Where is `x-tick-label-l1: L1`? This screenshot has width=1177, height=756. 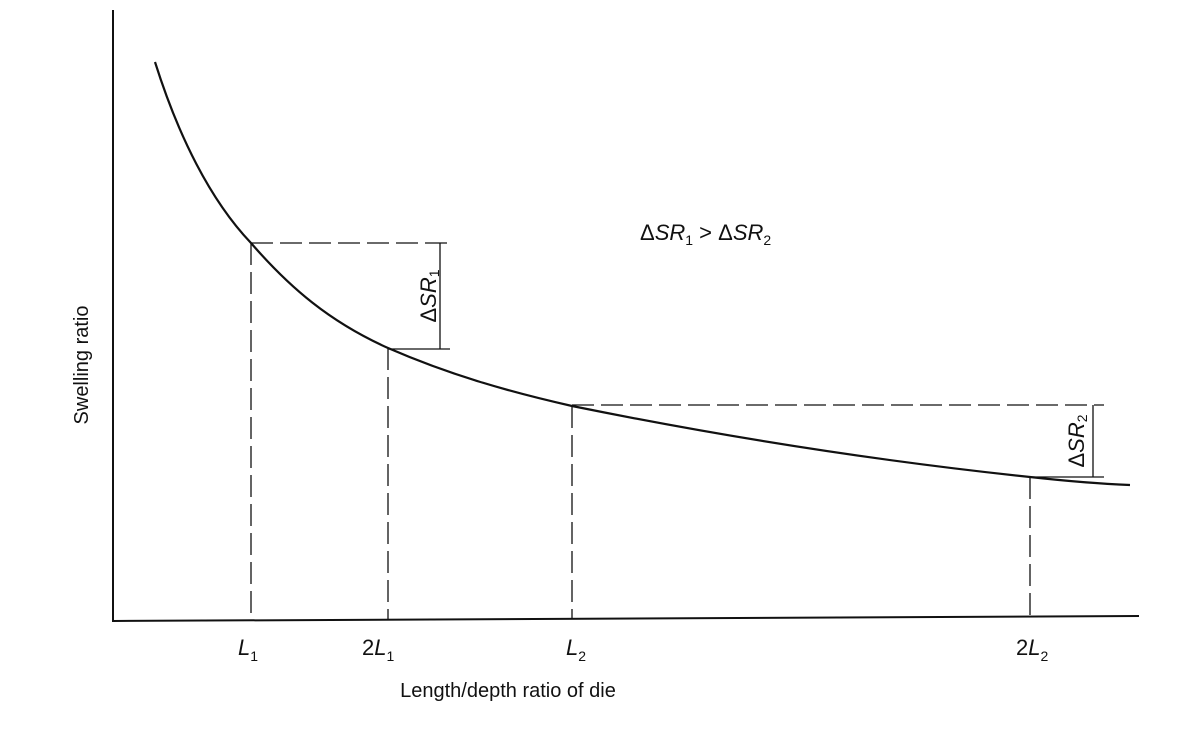 x-tick-label-l1: L1 is located at coordinates (248, 649).